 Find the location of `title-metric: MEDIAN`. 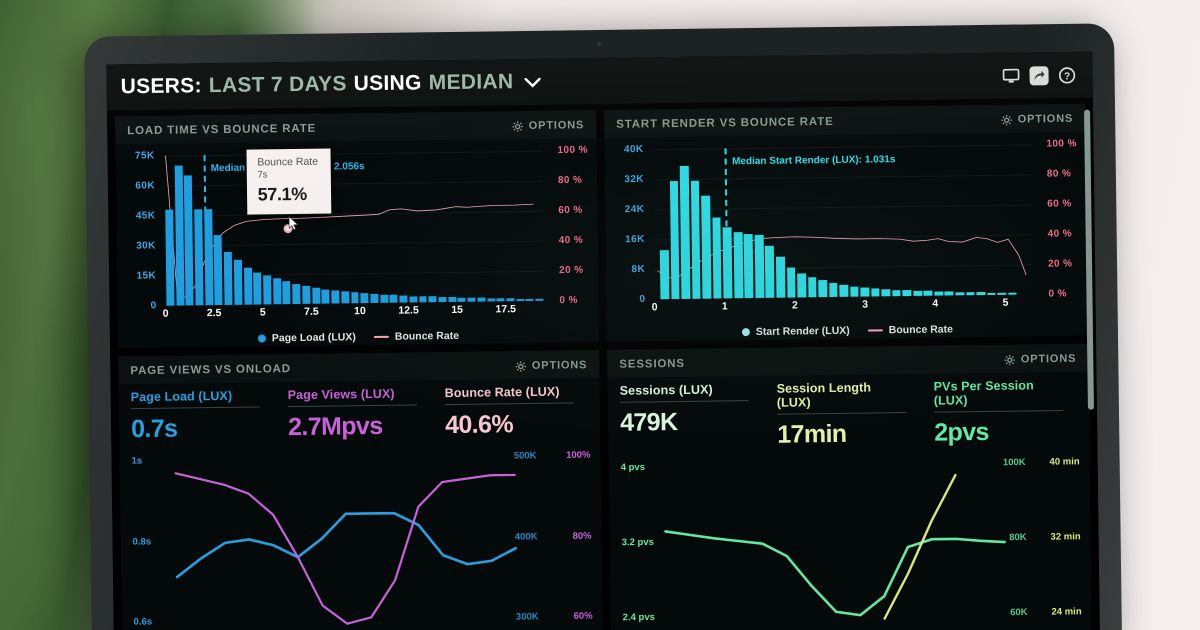

title-metric: MEDIAN is located at coordinates (471, 82).